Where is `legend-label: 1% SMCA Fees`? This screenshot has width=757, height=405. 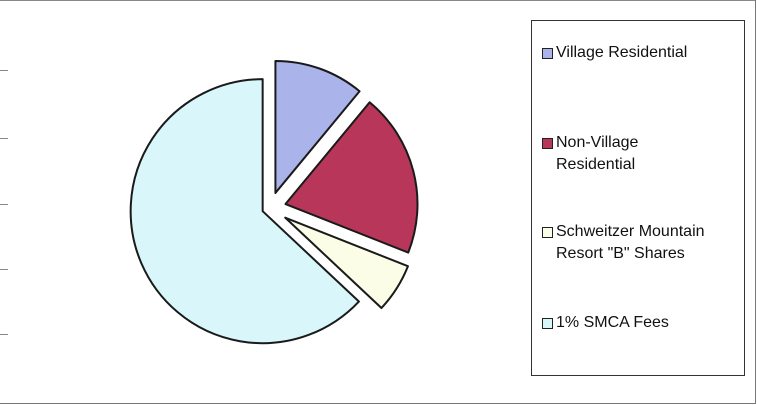
legend-label: 1% SMCA Fees is located at coordinates (612, 322).